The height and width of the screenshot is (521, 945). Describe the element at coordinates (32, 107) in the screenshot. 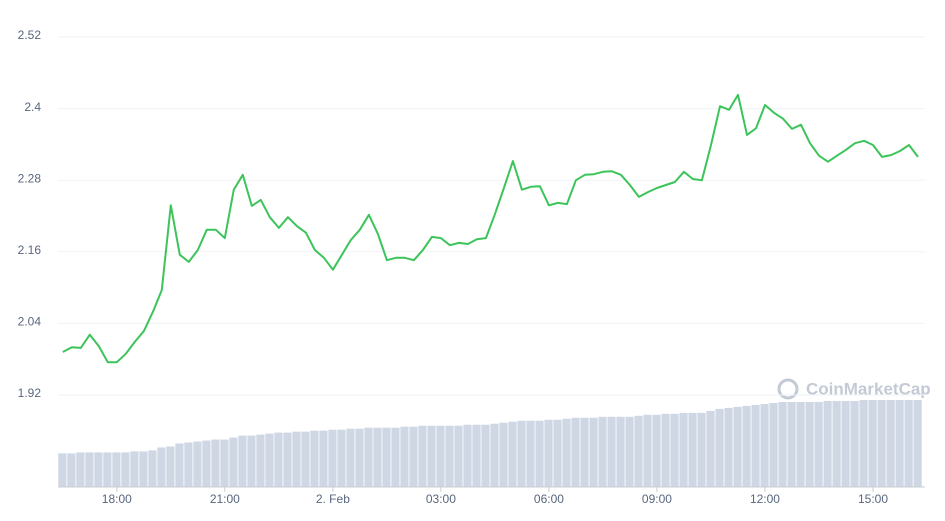

I see `y-tick-label: 2.4` at that location.